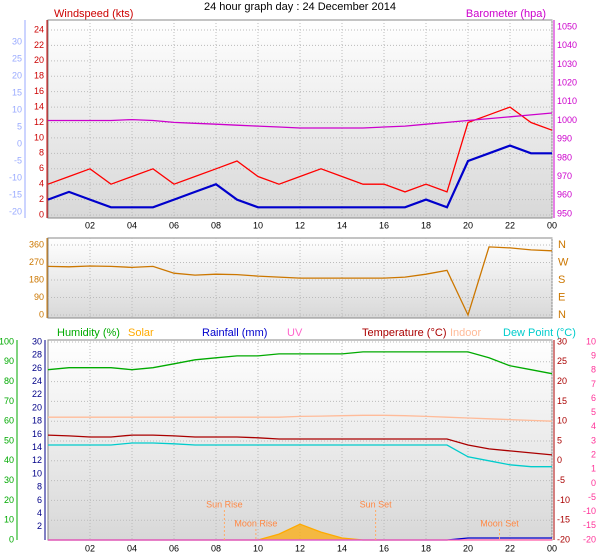 The width and height of the screenshot is (600, 555). What do you see at coordinates (37, 421) in the screenshot?
I see `y2-tick-label: 18` at bounding box center [37, 421].